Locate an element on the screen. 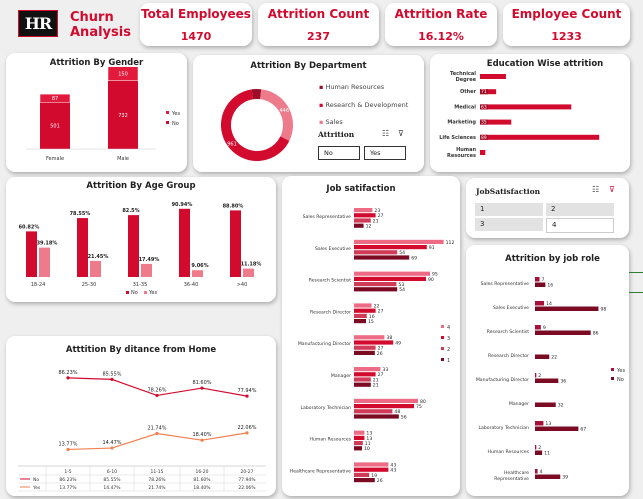 This screenshot has width=643, height=499. jobsat-option-3: 3 is located at coordinates (509, 224).